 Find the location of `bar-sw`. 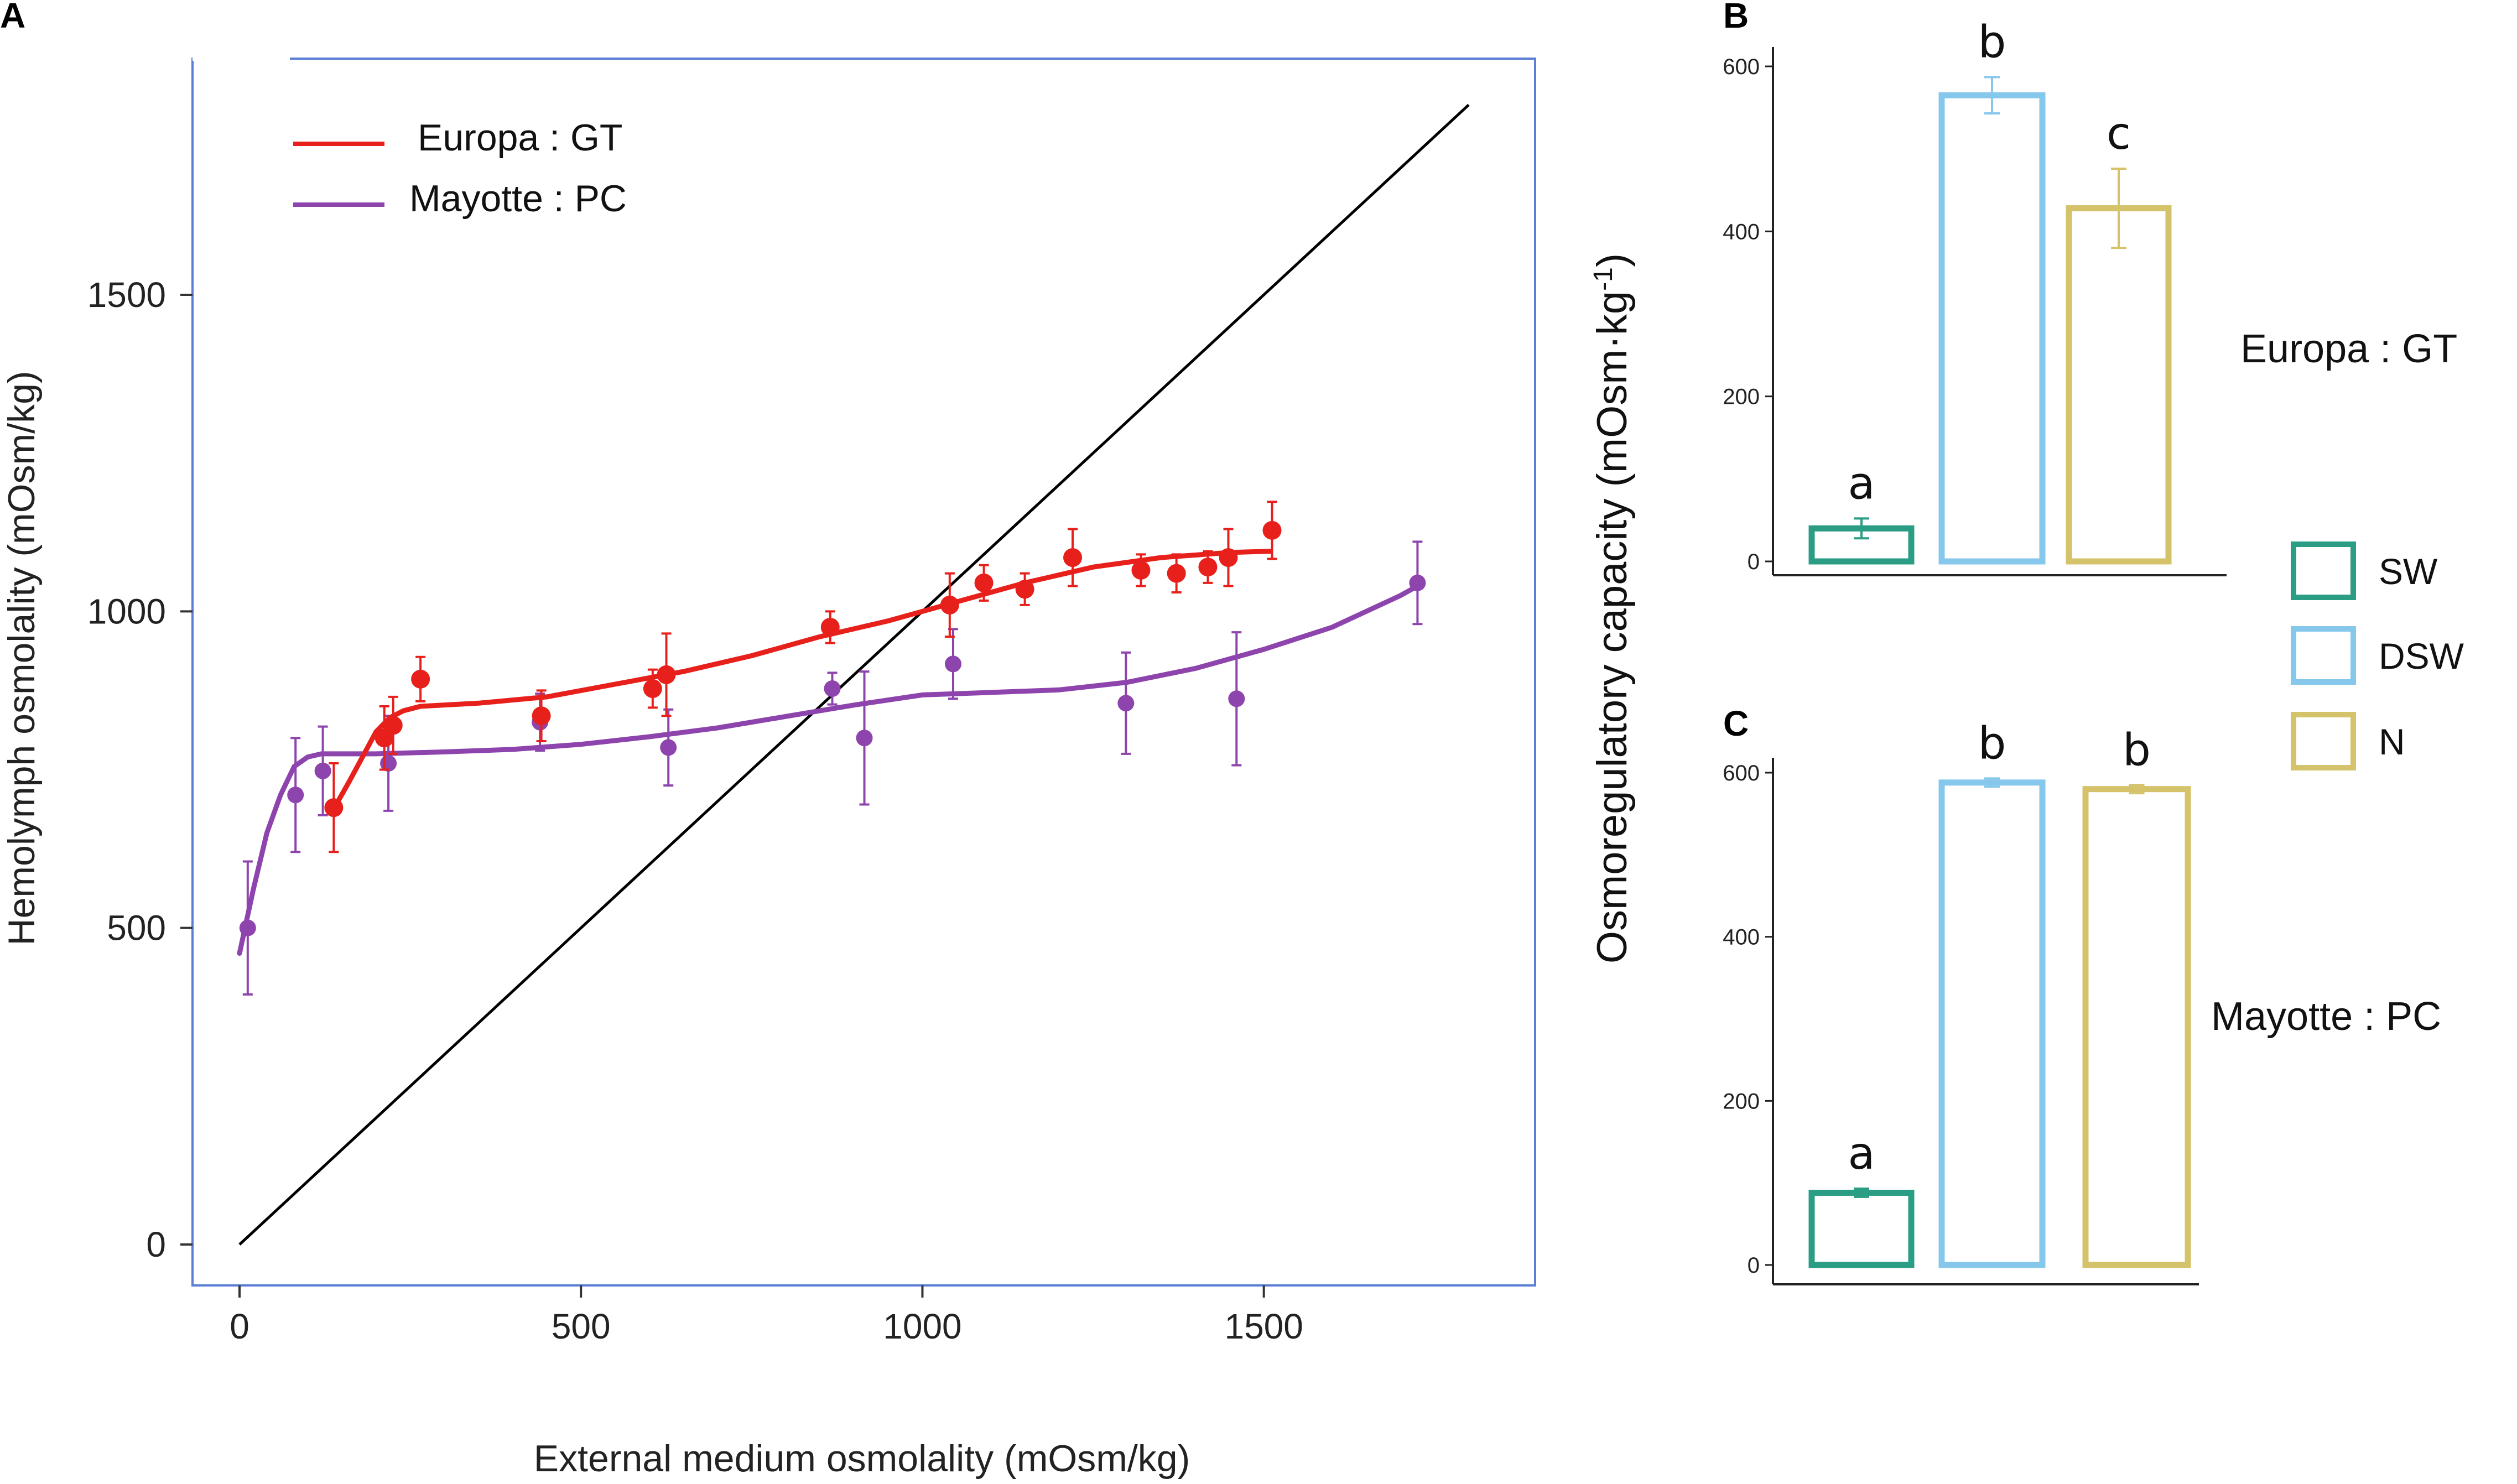

bar-sw is located at coordinates (1861, 1228).